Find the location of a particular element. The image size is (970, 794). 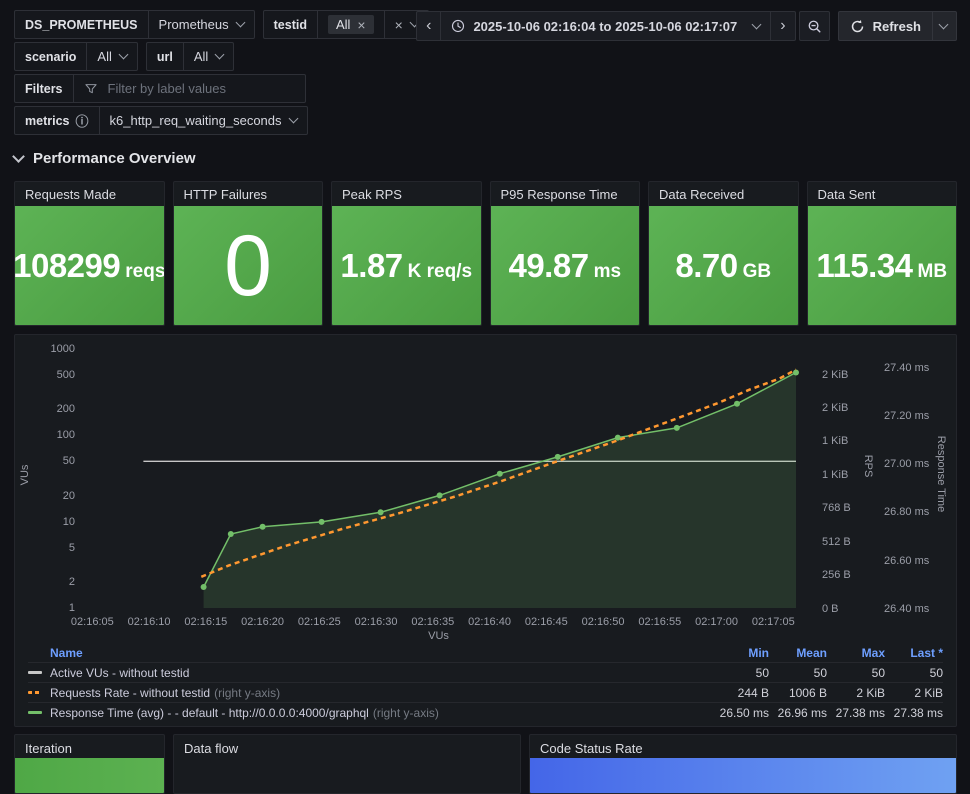

stat-panel-data-sent: Data Sent 115.34 MB is located at coordinates (881, 253).